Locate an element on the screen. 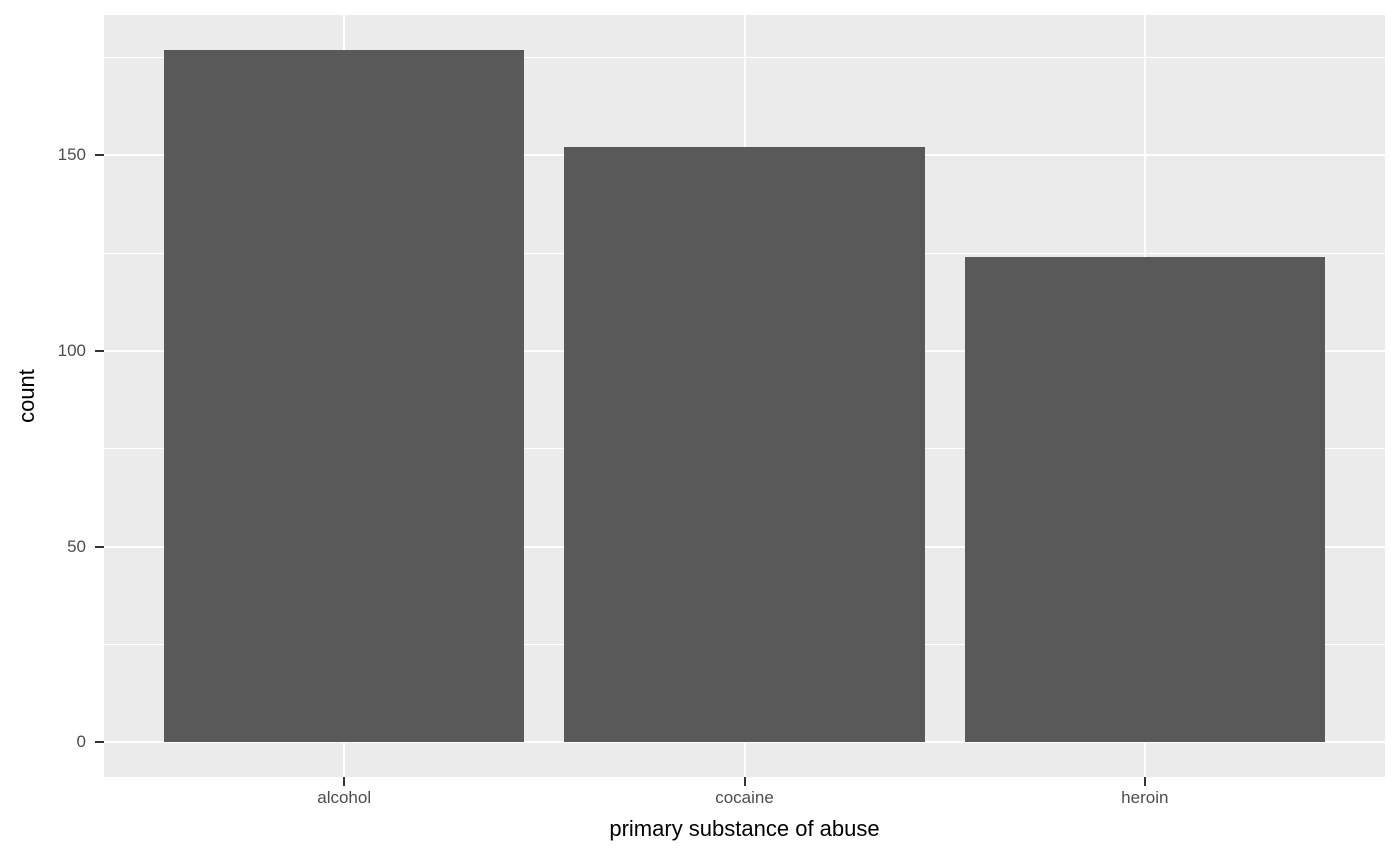 The width and height of the screenshot is (1400, 866). y-axis-title: count is located at coordinates (26, 396).